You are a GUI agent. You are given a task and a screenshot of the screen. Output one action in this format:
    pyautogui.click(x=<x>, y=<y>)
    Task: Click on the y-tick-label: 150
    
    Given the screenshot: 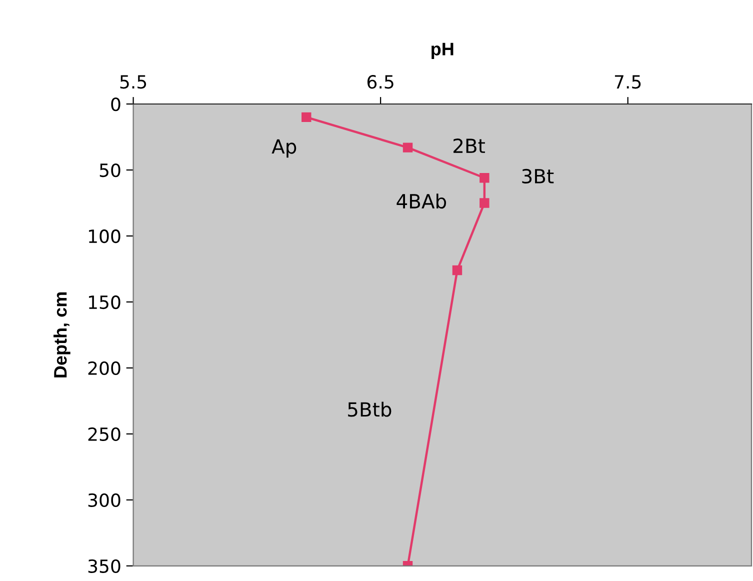 What is the action you would take?
    pyautogui.click(x=104, y=302)
    